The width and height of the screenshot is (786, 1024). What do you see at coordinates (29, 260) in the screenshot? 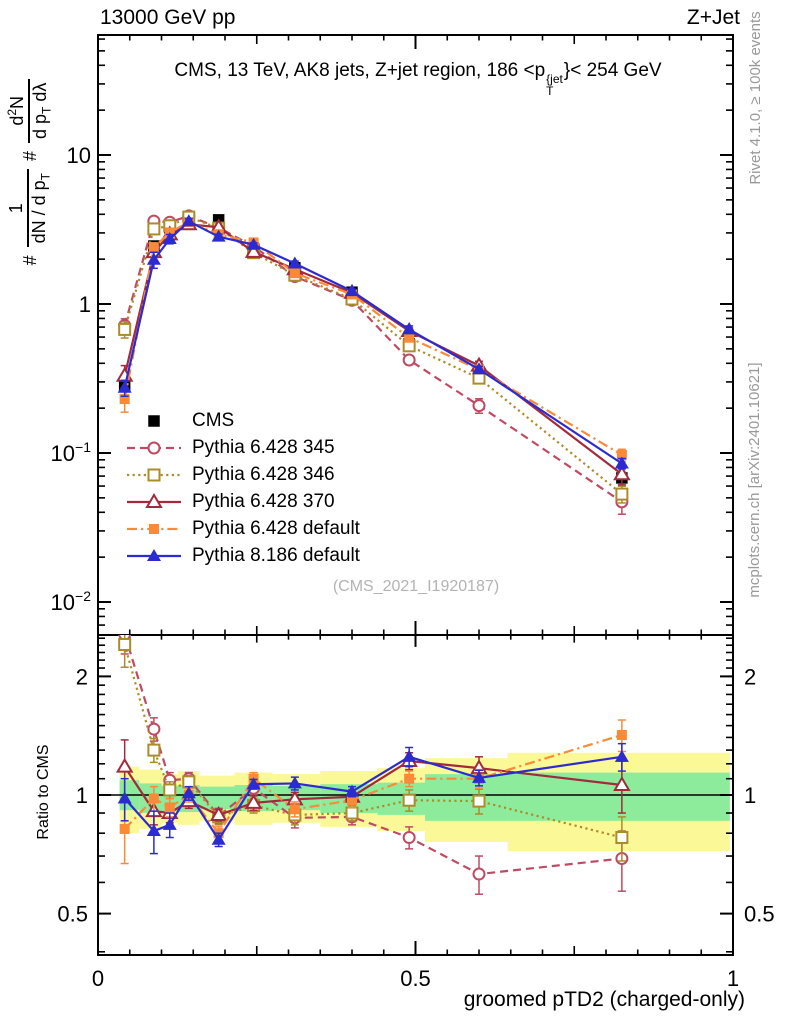
I see `hash-symbol: #` at bounding box center [29, 260].